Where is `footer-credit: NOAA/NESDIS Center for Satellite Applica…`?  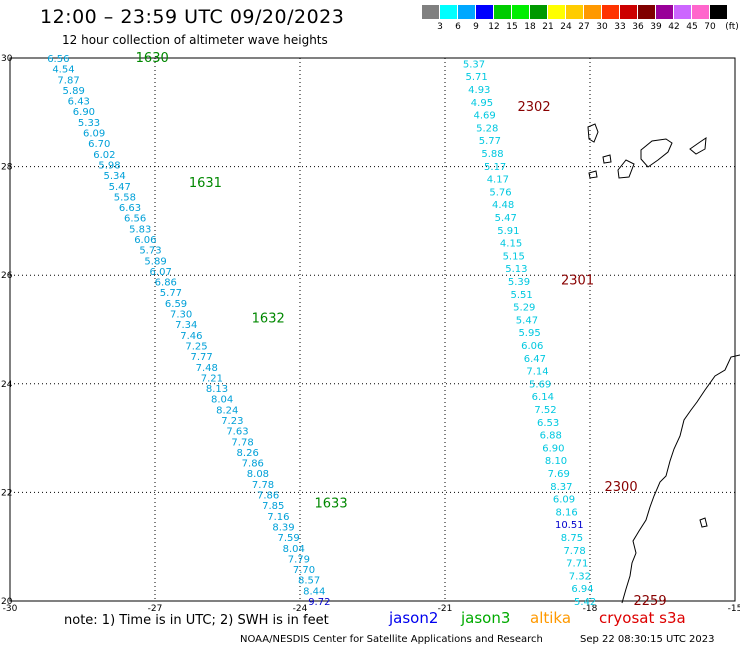 footer-credit: NOAA/NESDIS Center for Satellite Applica… is located at coordinates (391, 639).